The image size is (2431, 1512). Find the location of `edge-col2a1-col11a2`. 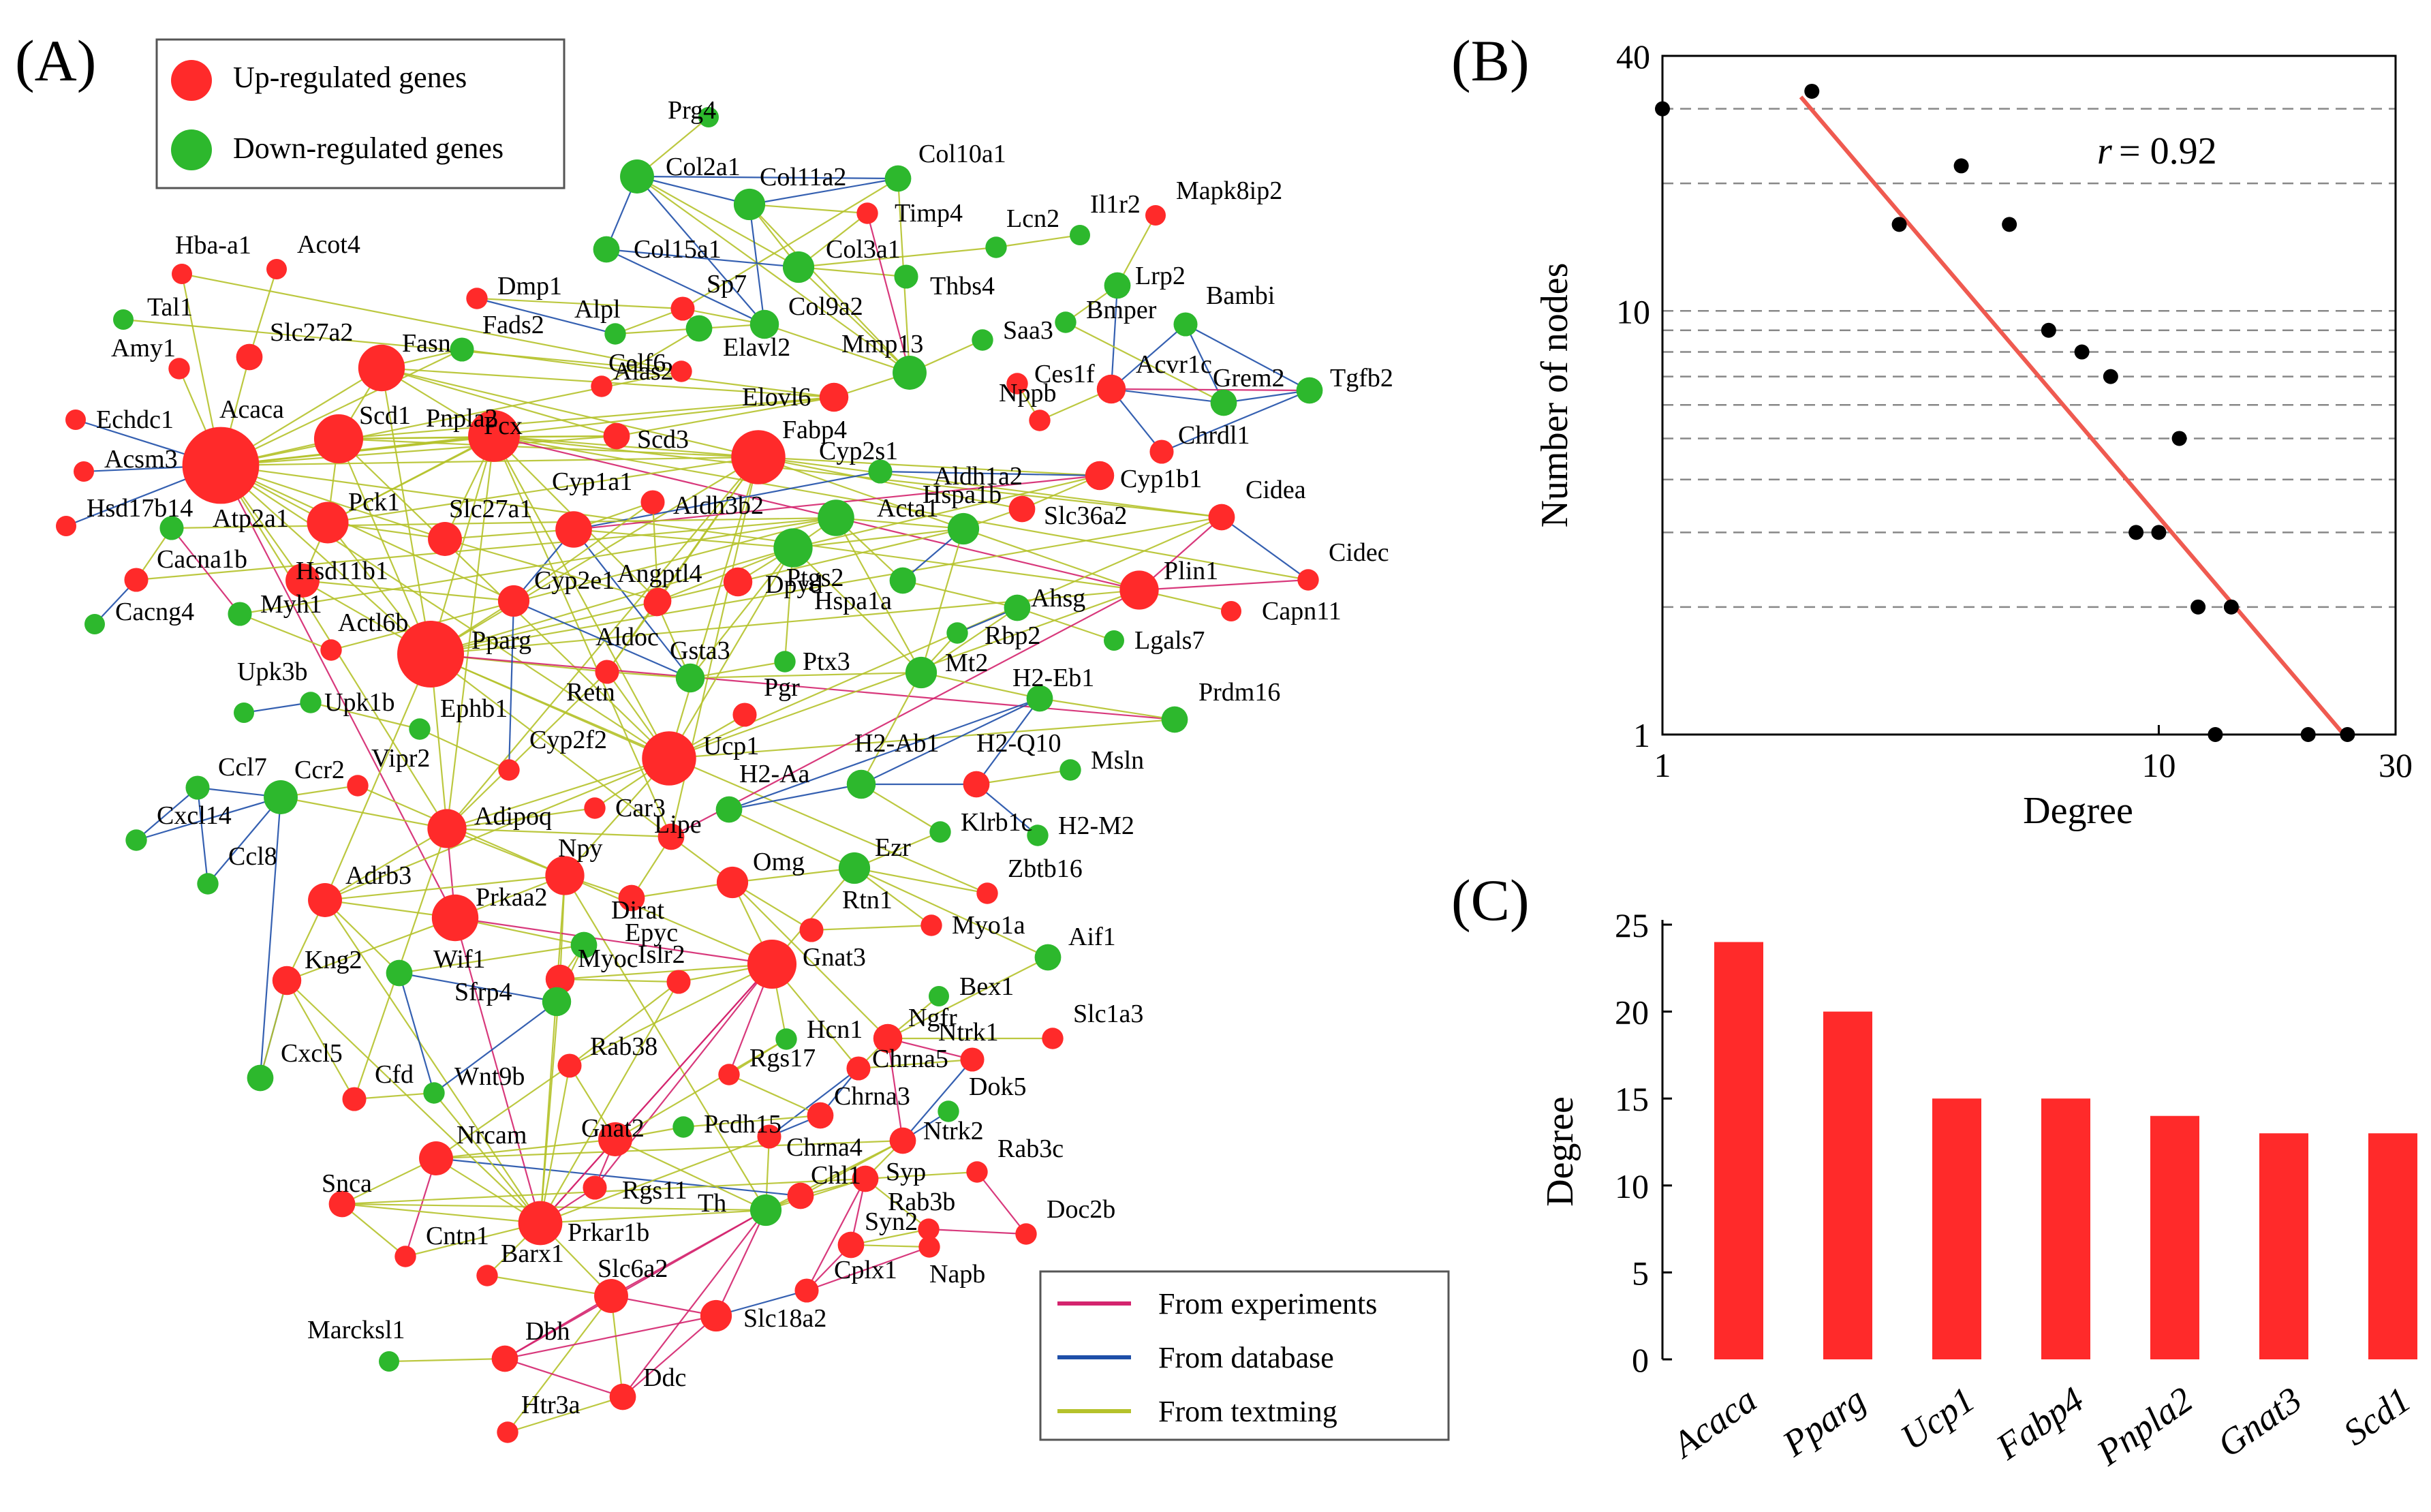

edge-col2a1-col11a2 is located at coordinates (693, 190).